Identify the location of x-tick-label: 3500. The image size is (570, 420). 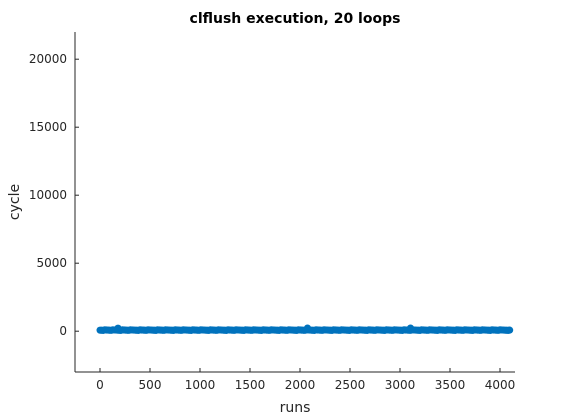
(450, 385).